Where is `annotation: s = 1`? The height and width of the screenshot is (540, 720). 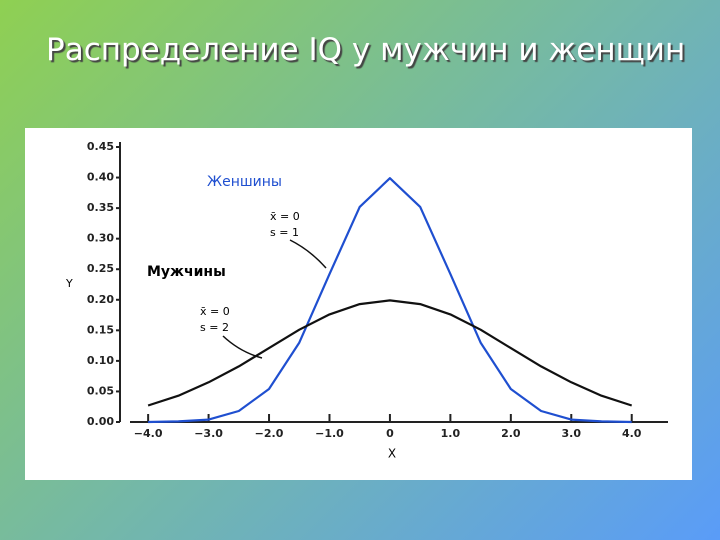
annotation: s = 1 is located at coordinates (284, 232).